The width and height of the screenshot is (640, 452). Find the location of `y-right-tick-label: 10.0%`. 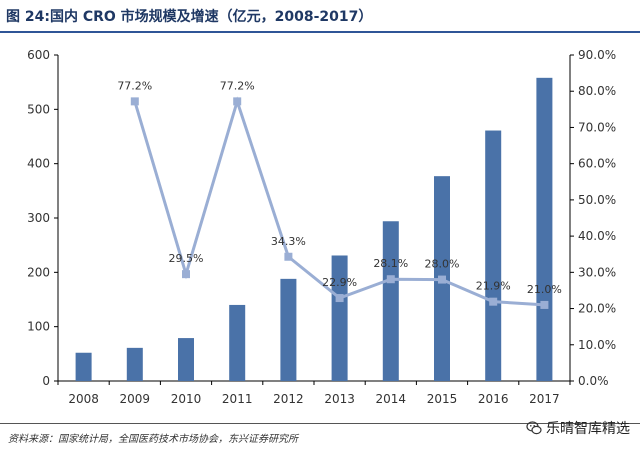

y-right-tick-label: 10.0% is located at coordinates (597, 345).